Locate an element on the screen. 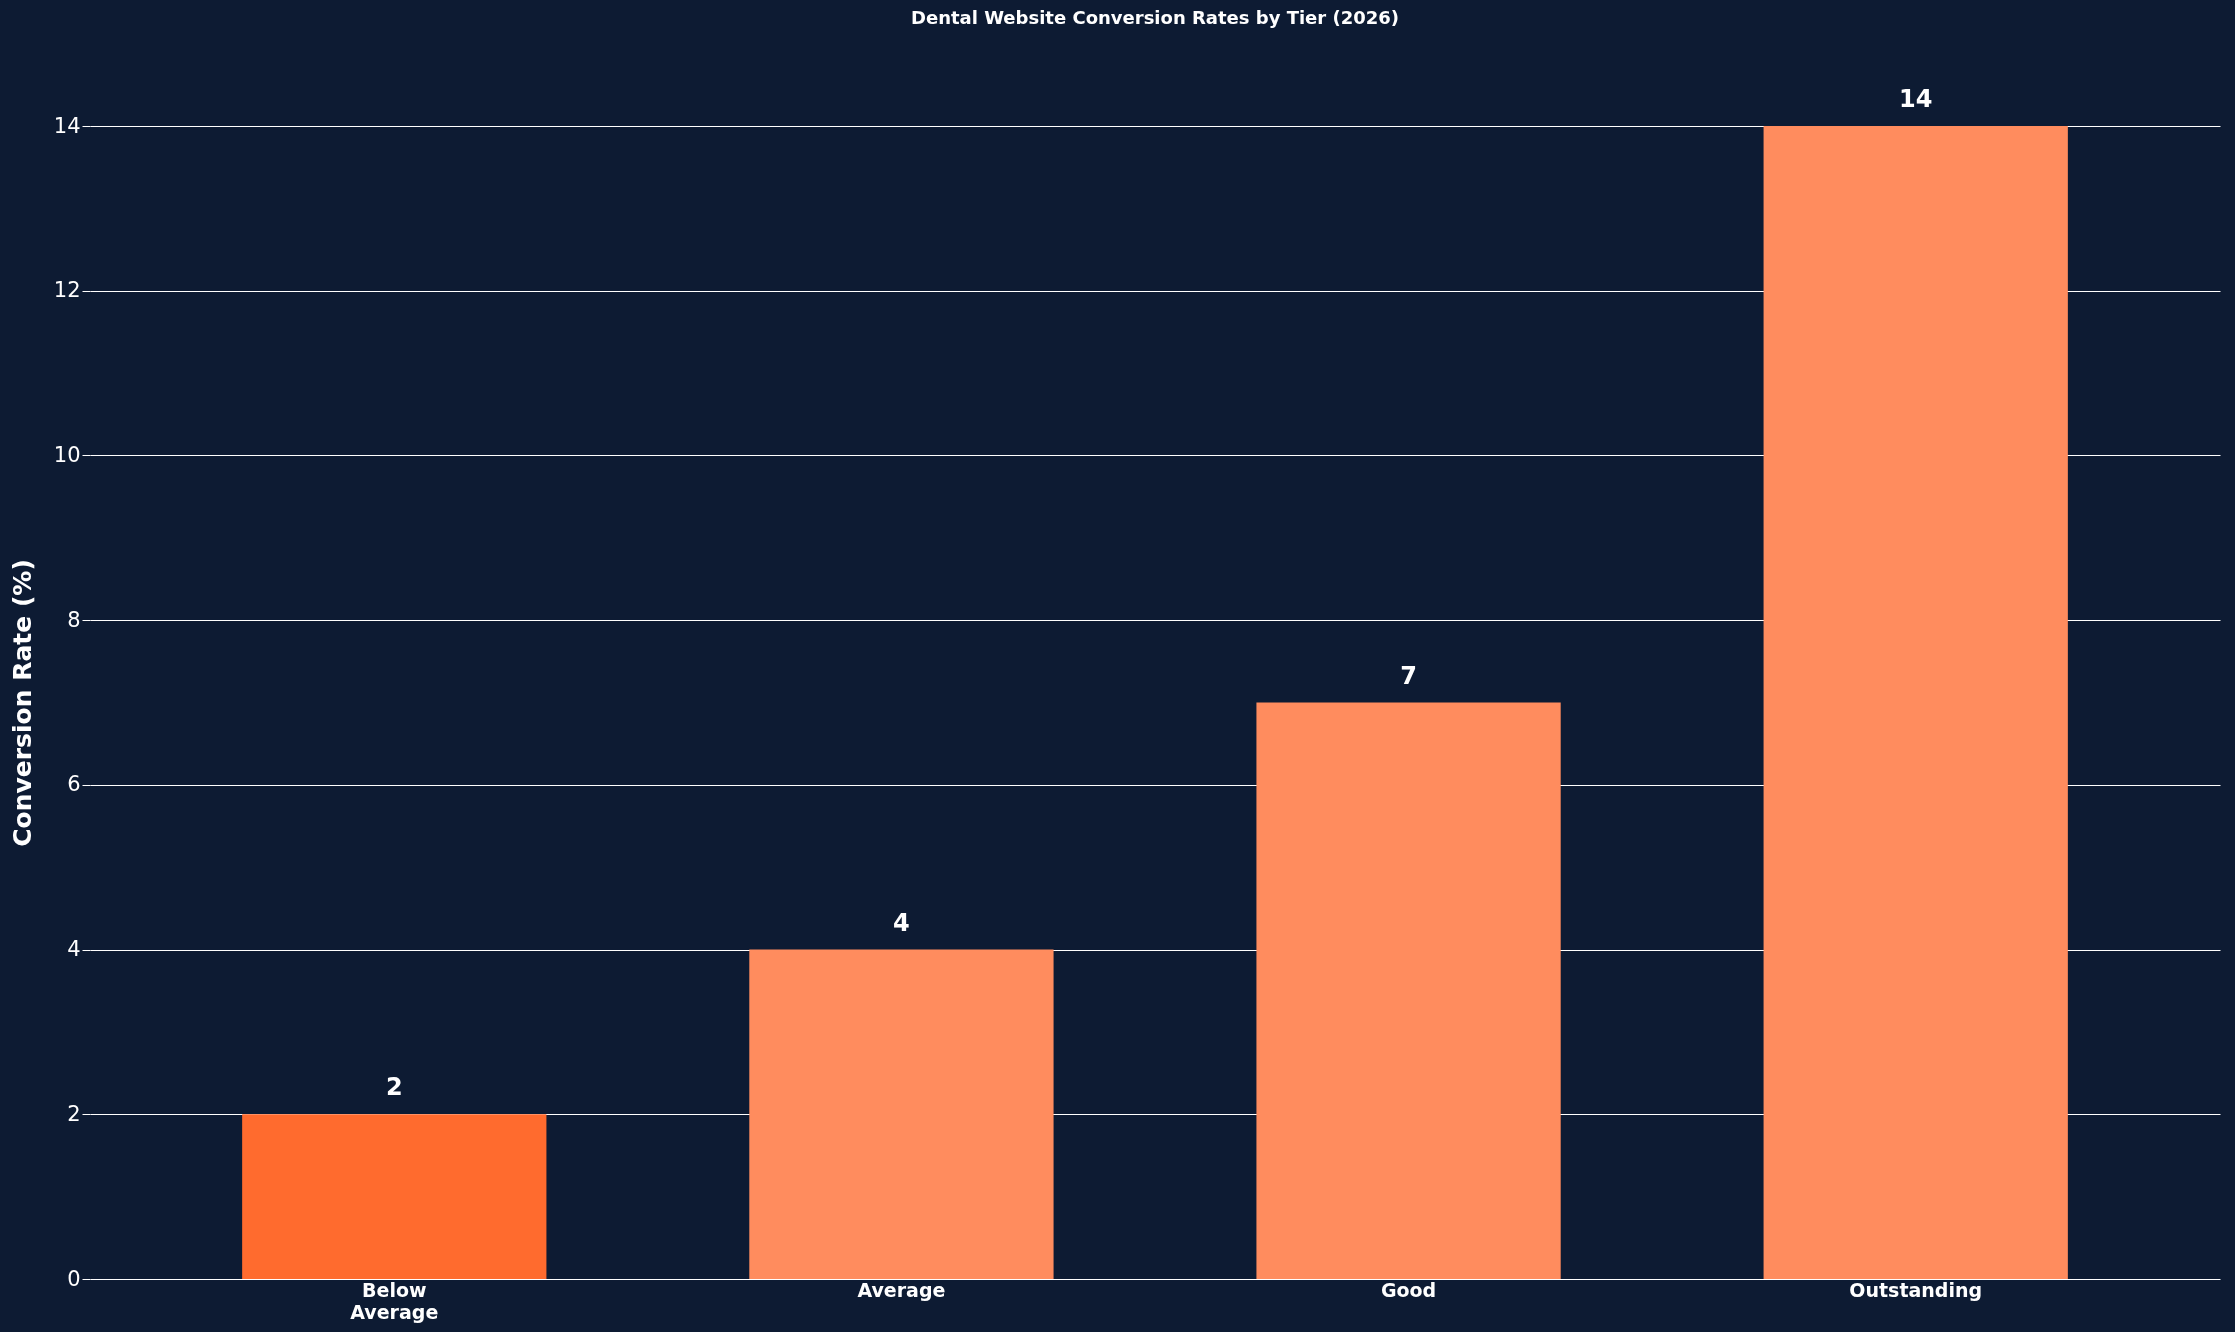 The image size is (2235, 1332). x-tick-label: Good is located at coordinates (1408, 1289).